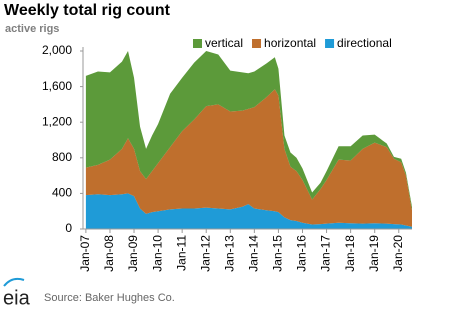 The image size is (468, 311). Describe the element at coordinates (32, 29) in the screenshot. I see `chart-subtitle: active rigs` at that location.